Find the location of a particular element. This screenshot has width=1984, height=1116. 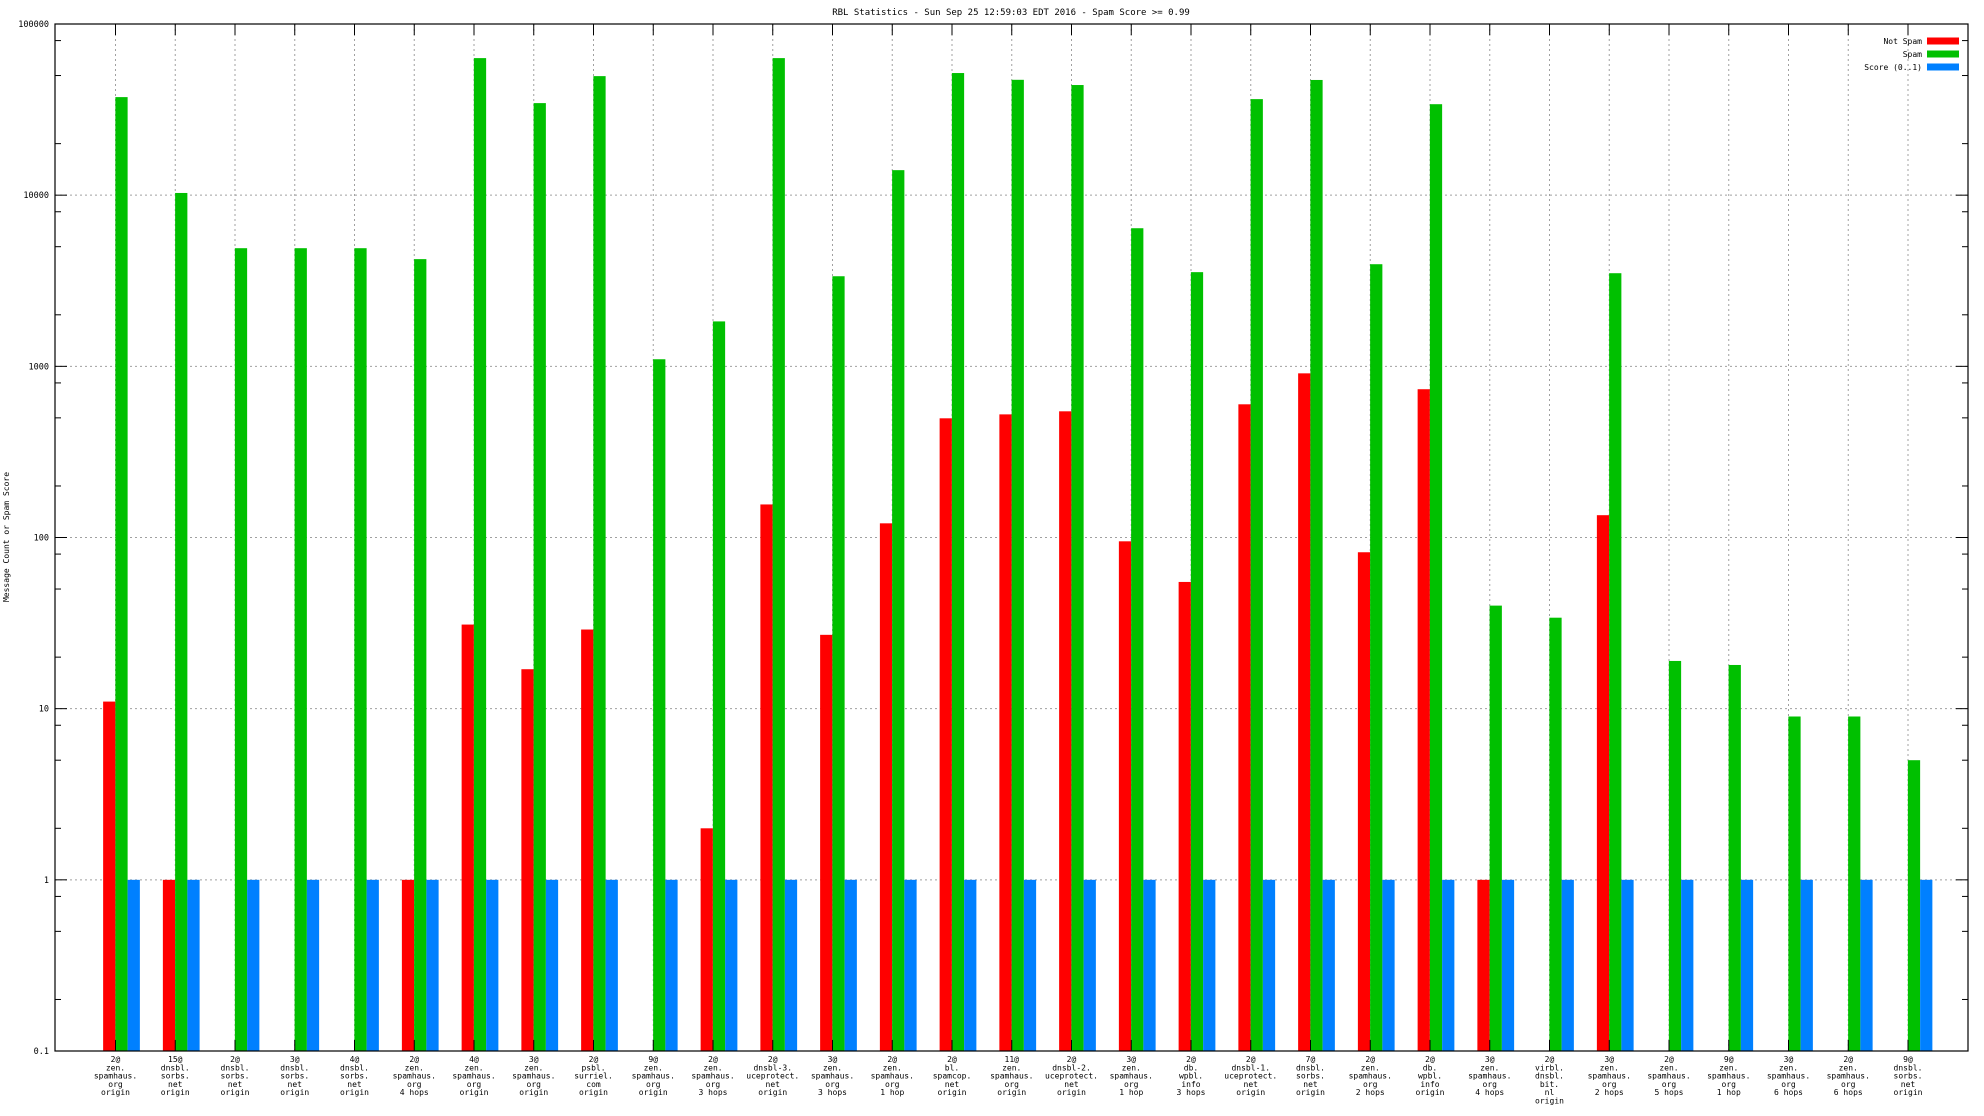

x-tick-label: spamcop. is located at coordinates (952, 1076).